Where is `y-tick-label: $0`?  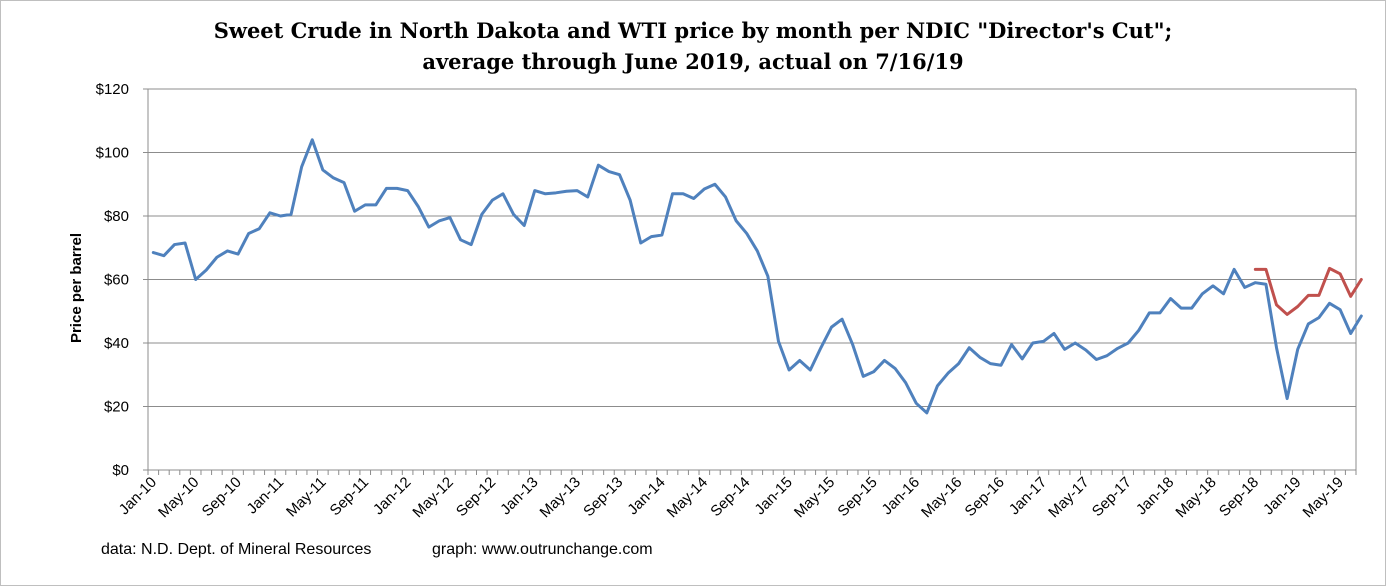 y-tick-label: $0 is located at coordinates (120, 470).